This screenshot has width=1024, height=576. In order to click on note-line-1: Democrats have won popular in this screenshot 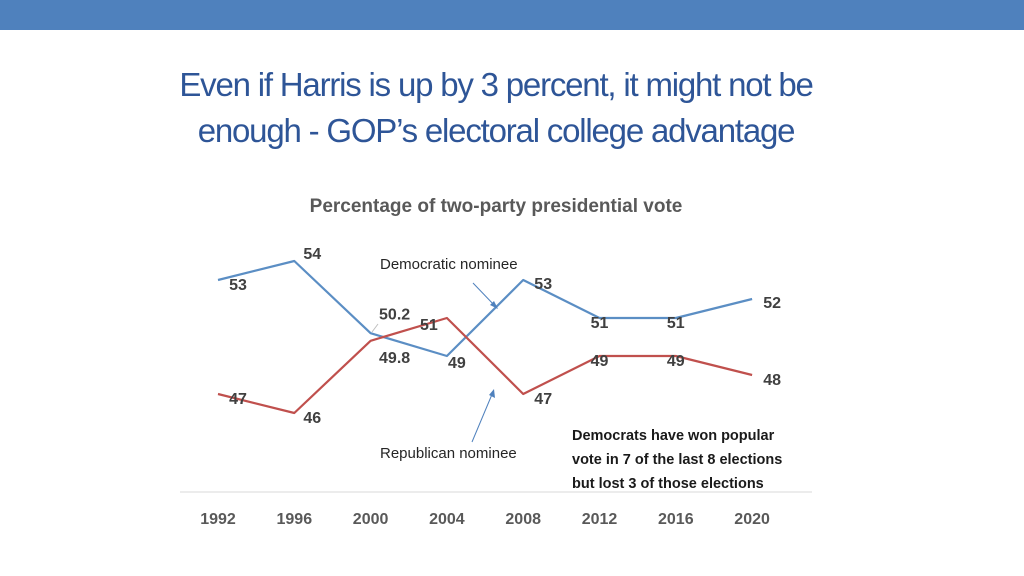, I will do `click(673, 436)`.